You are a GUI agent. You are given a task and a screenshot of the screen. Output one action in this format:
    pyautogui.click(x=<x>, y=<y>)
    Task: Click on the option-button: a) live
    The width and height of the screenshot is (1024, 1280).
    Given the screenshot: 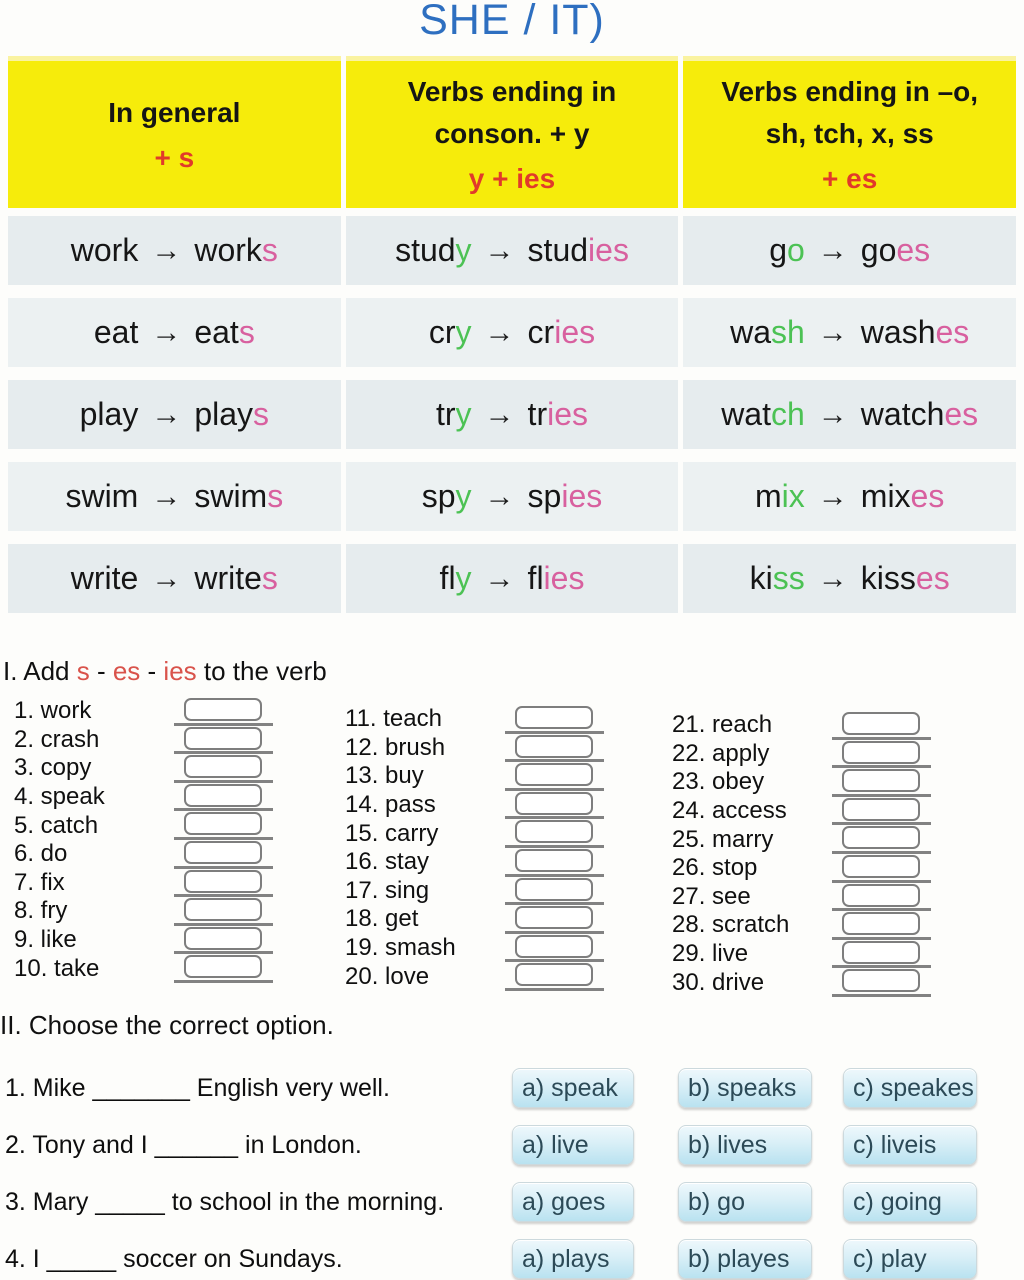 What is the action you would take?
    pyautogui.click(x=573, y=1145)
    